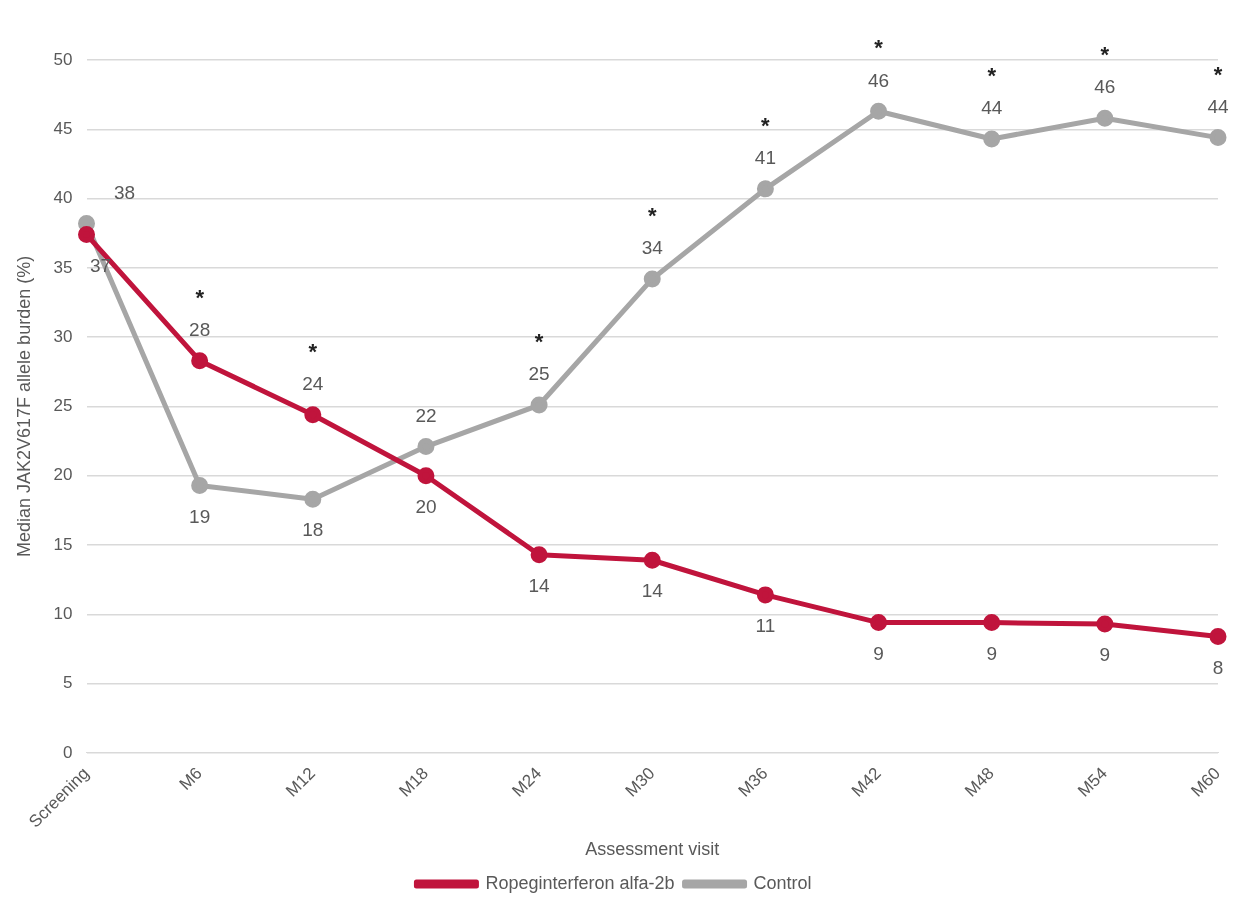 This screenshot has width=1248, height=913. What do you see at coordinates (68, 752) in the screenshot?
I see `y-tick-label: 0` at bounding box center [68, 752].